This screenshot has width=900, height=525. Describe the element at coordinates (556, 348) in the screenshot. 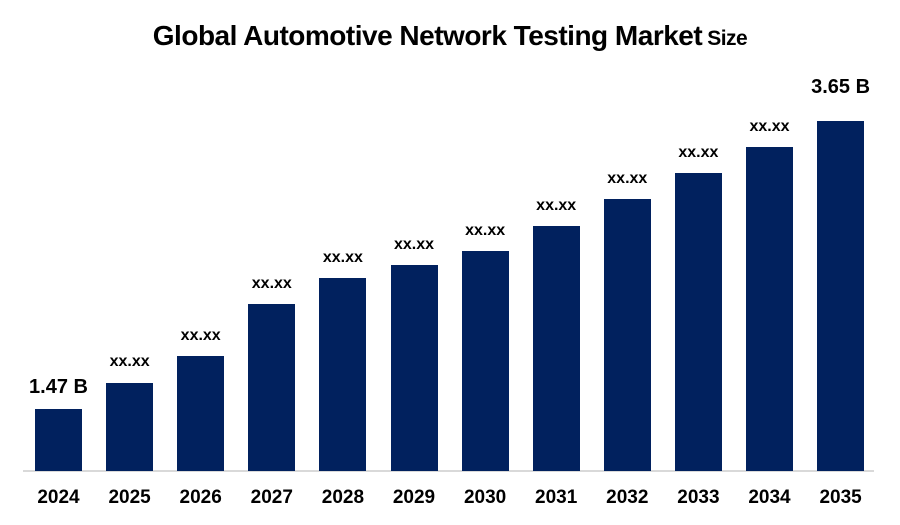

I see `bar-2031` at that location.